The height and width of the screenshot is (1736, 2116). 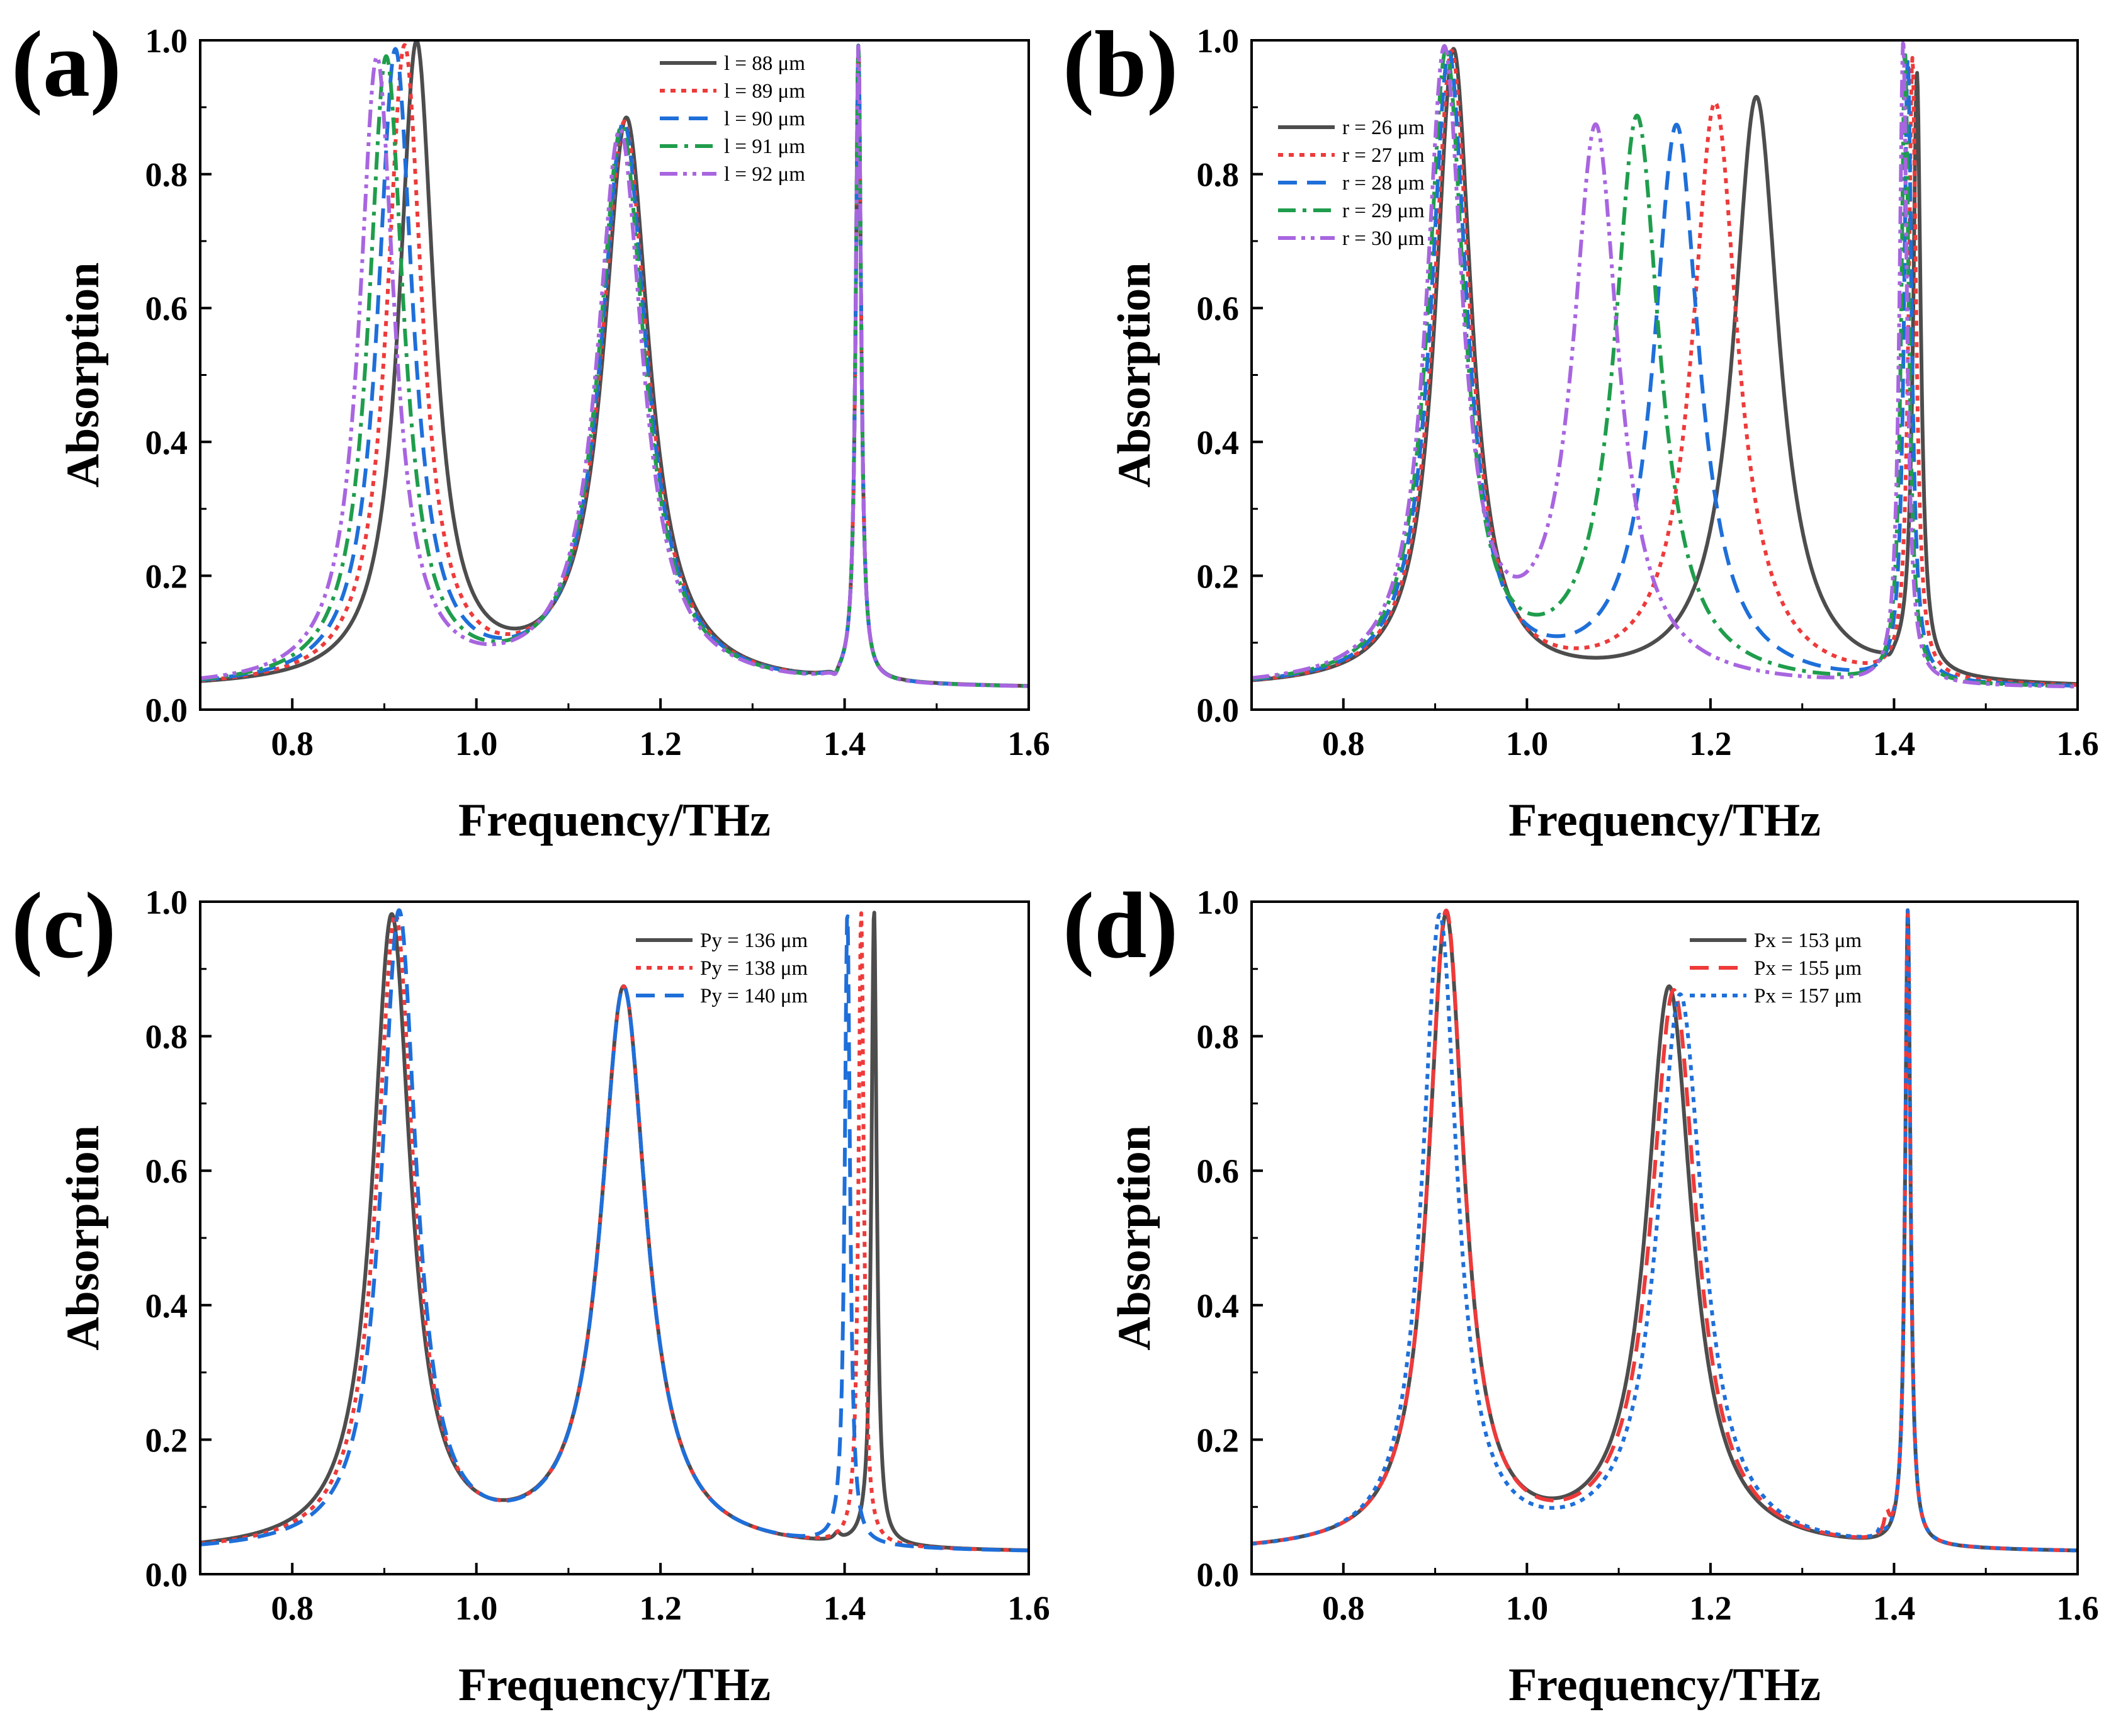 I want to click on legend-entry: Py = 136 μm, so click(x=754, y=940).